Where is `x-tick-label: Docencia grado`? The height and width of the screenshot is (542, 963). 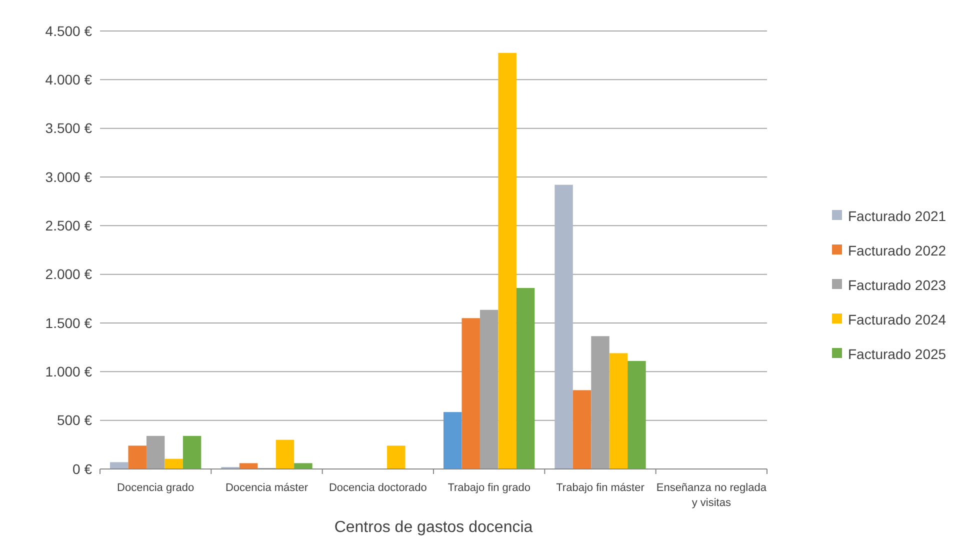
x-tick-label: Docencia grado is located at coordinates (155, 488).